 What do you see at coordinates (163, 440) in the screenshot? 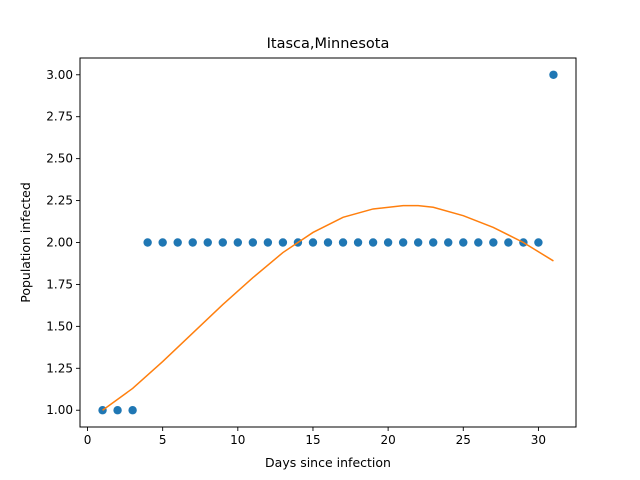
I see `x-tick-label: 5` at bounding box center [163, 440].